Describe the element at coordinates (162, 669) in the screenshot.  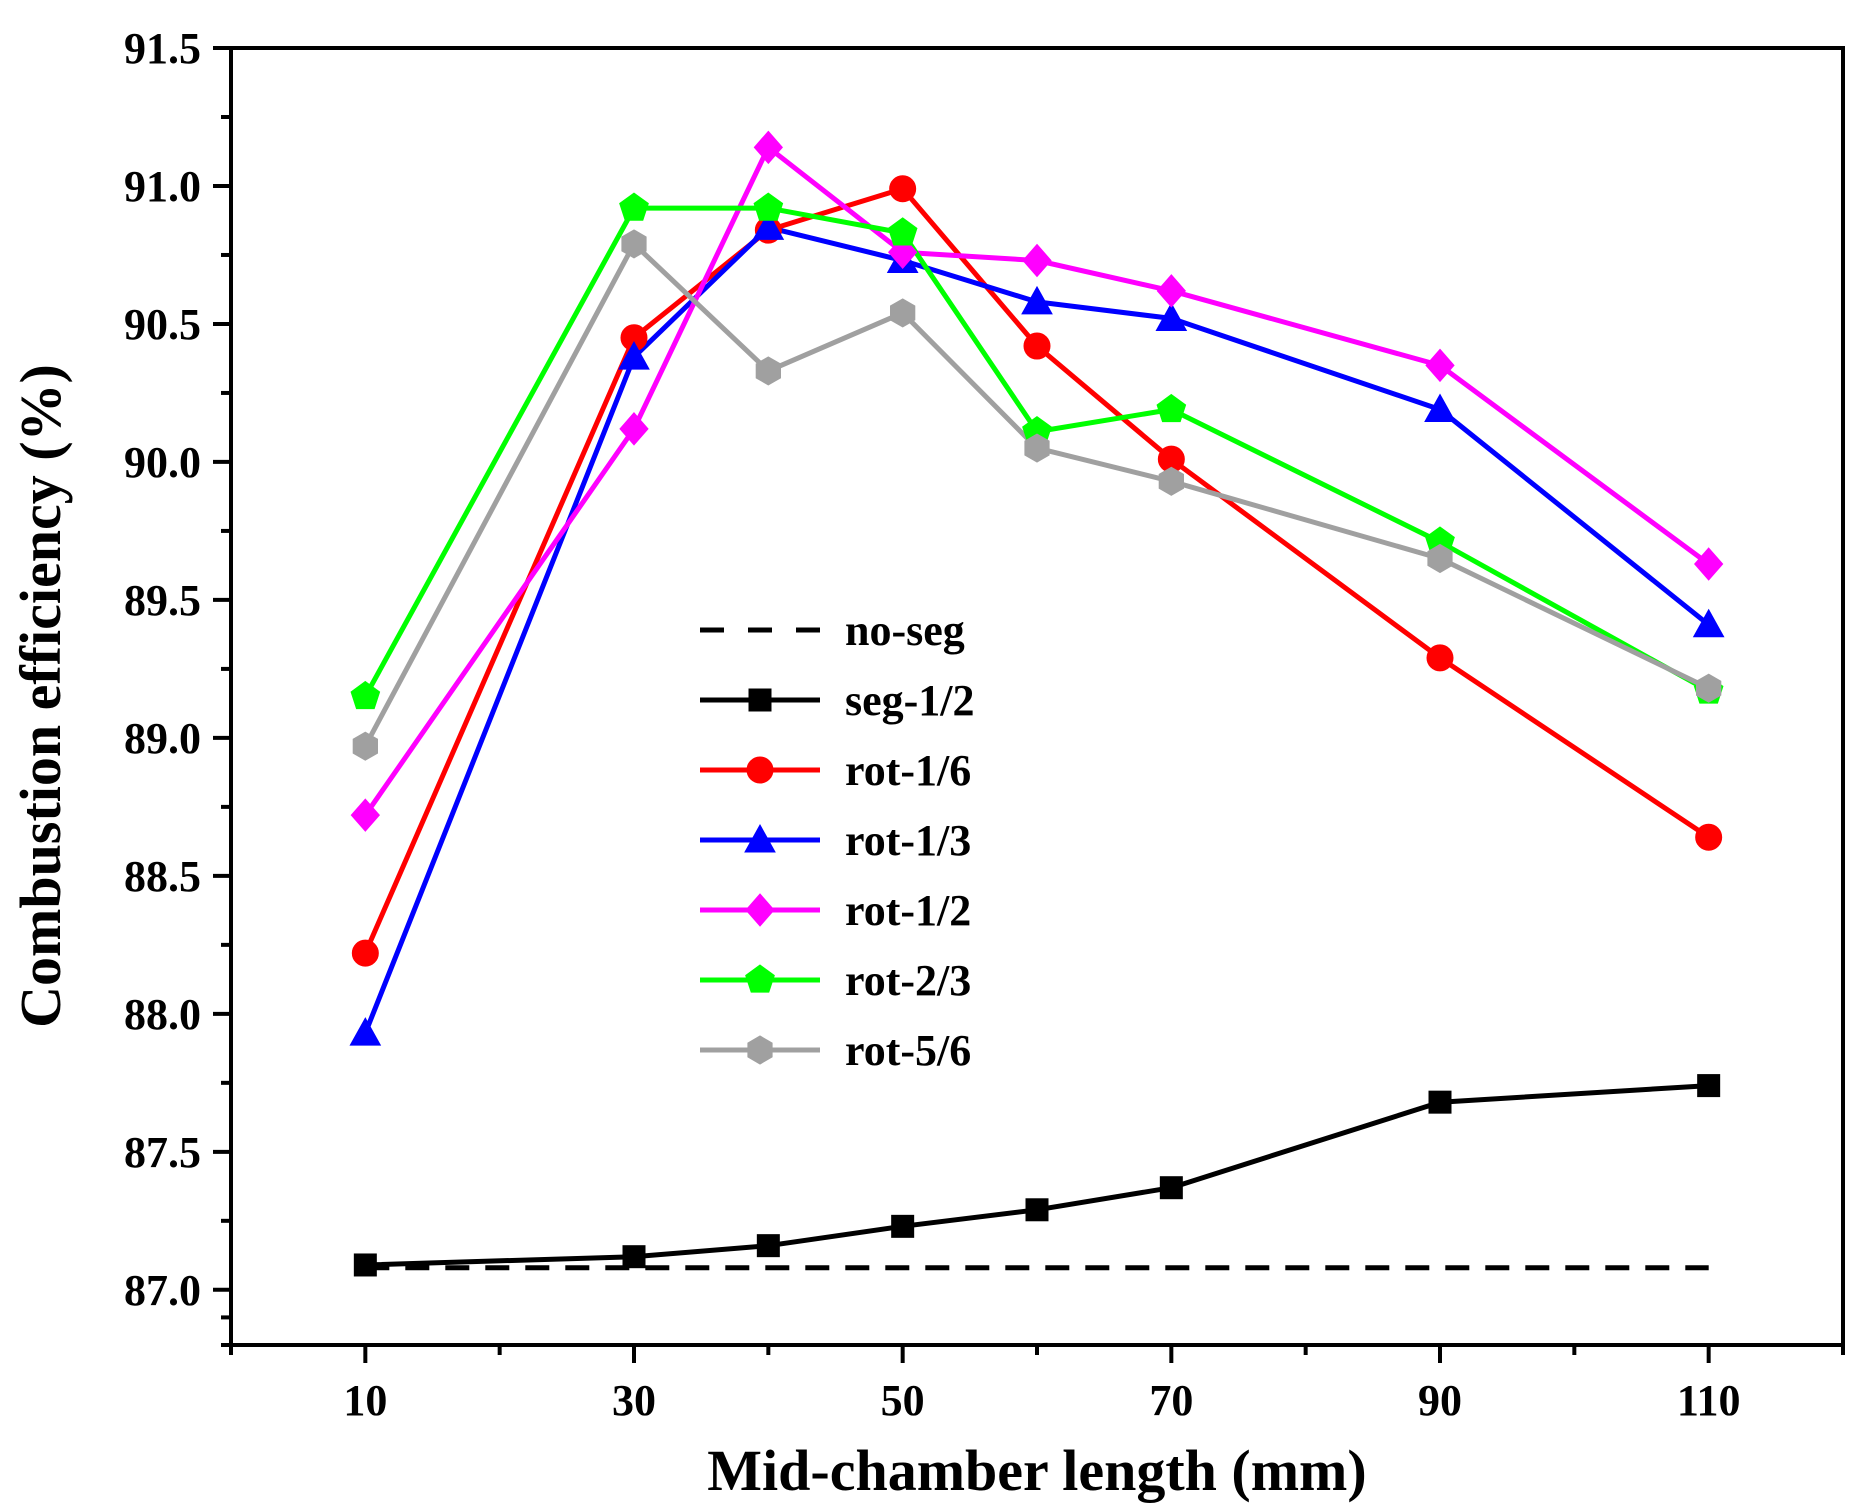
I see `y-axis-tick-labels: 87.0 87.5 88.0 88.5 89.0 89.5 90.0 90.5 91.0 91.5` at that location.